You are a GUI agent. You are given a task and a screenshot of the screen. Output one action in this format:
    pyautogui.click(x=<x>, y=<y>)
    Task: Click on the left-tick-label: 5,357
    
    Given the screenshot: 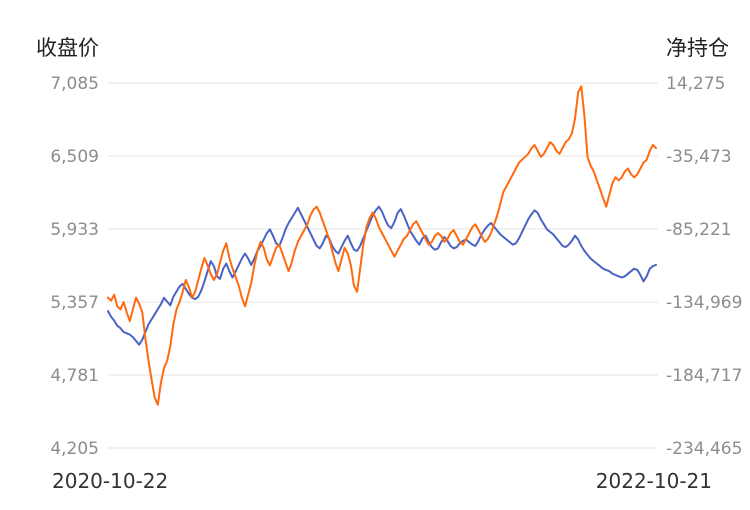 What is the action you would take?
    pyautogui.click(x=74, y=303)
    